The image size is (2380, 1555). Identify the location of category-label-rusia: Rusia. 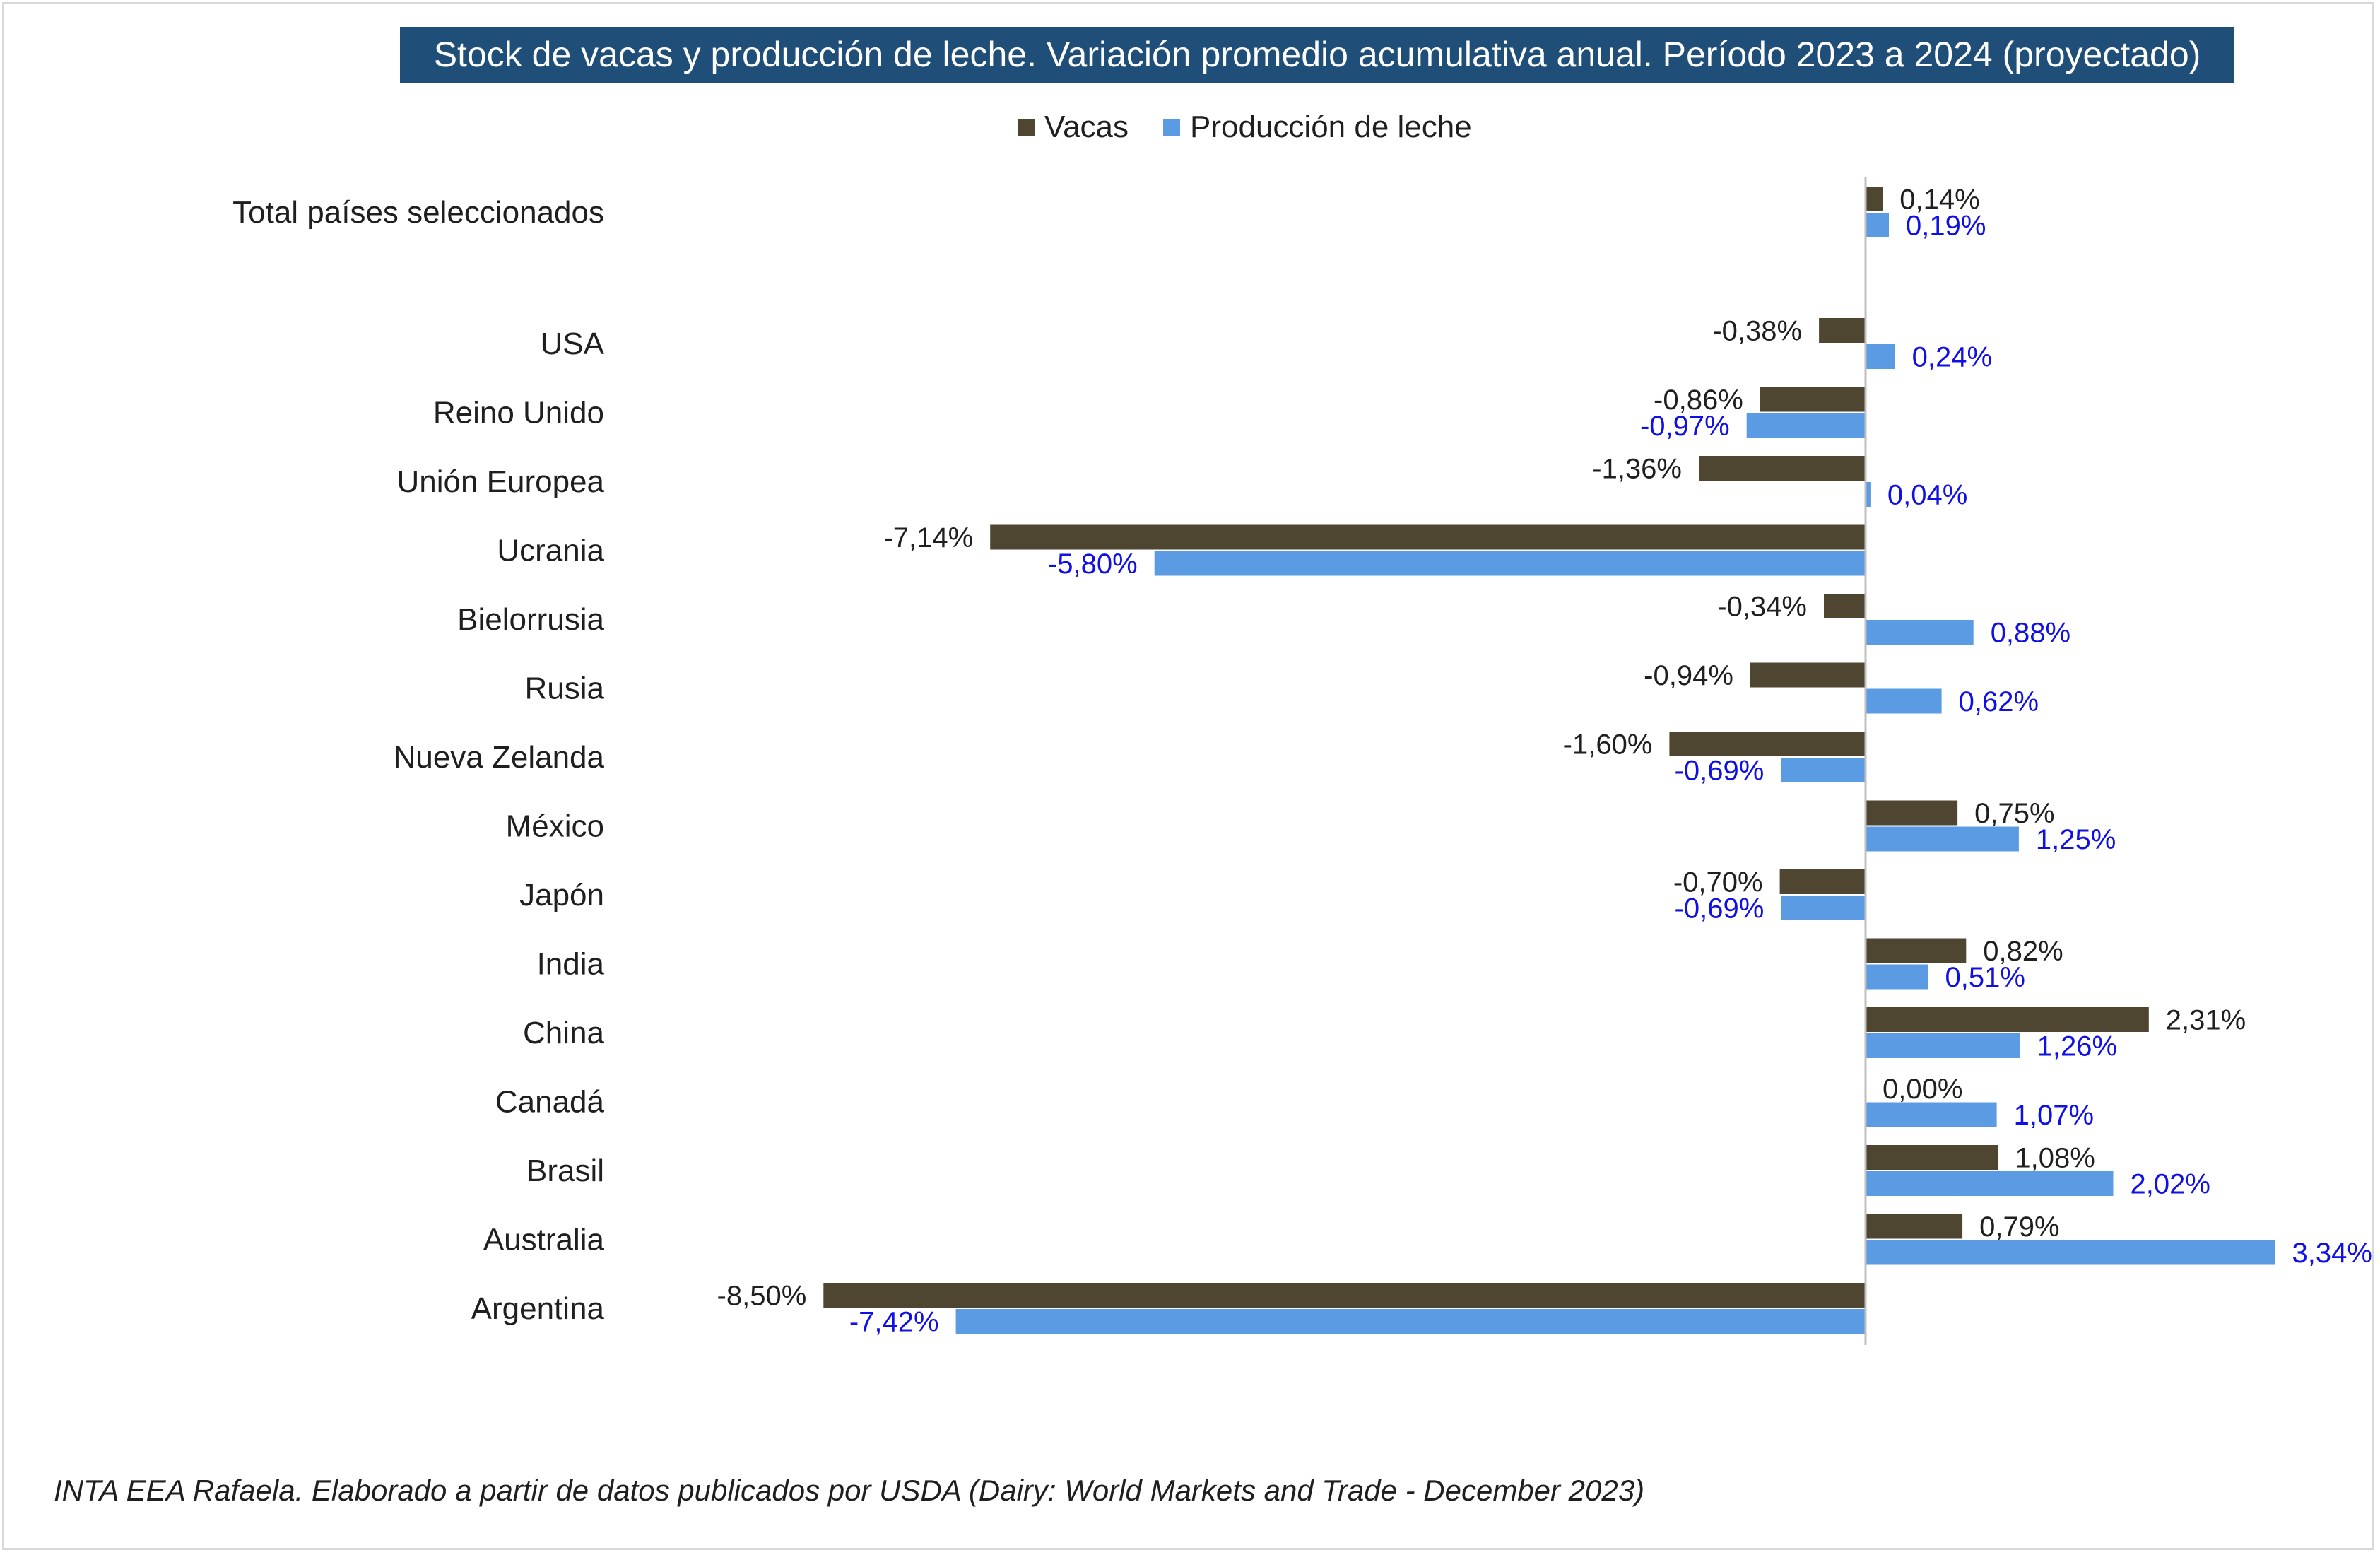
(565, 688).